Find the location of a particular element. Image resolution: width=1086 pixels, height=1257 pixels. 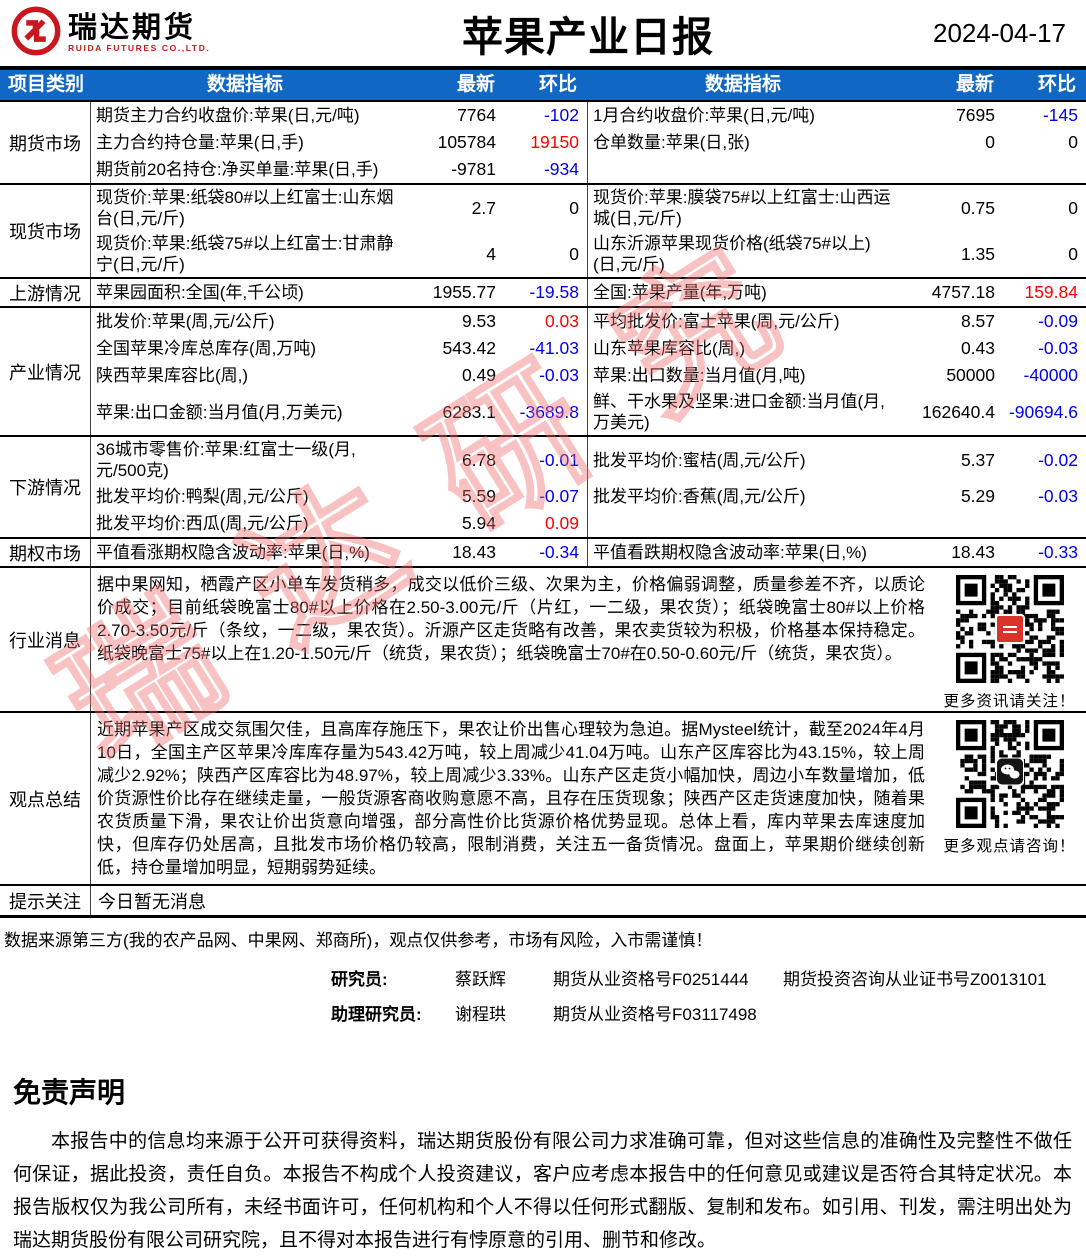

latest-value: 4757.18 is located at coordinates (963, 292).